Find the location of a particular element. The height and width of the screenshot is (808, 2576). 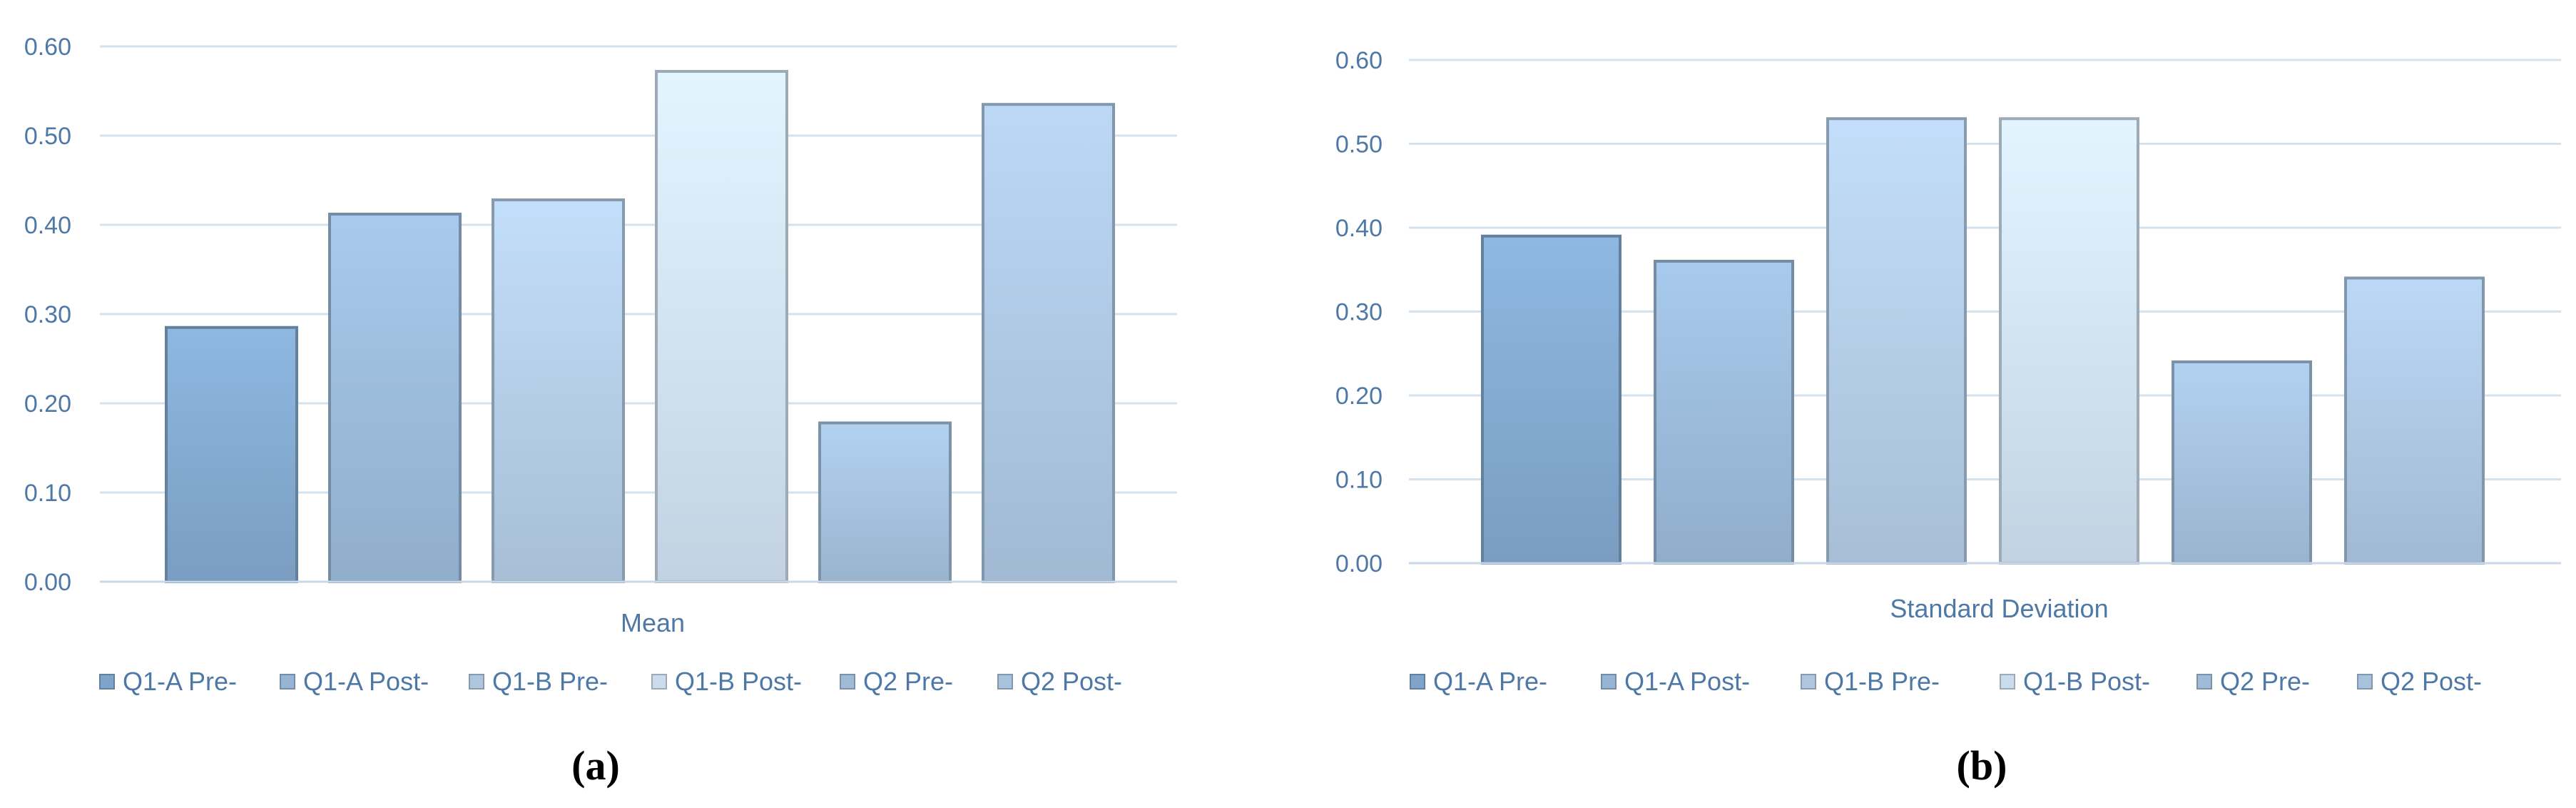

panel-caption: (a) is located at coordinates (595, 765).